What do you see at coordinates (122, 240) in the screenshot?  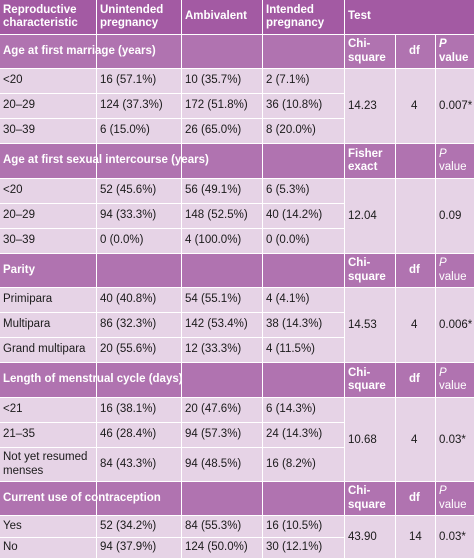 I see `cell-unintended: 0 (0.0%)` at bounding box center [122, 240].